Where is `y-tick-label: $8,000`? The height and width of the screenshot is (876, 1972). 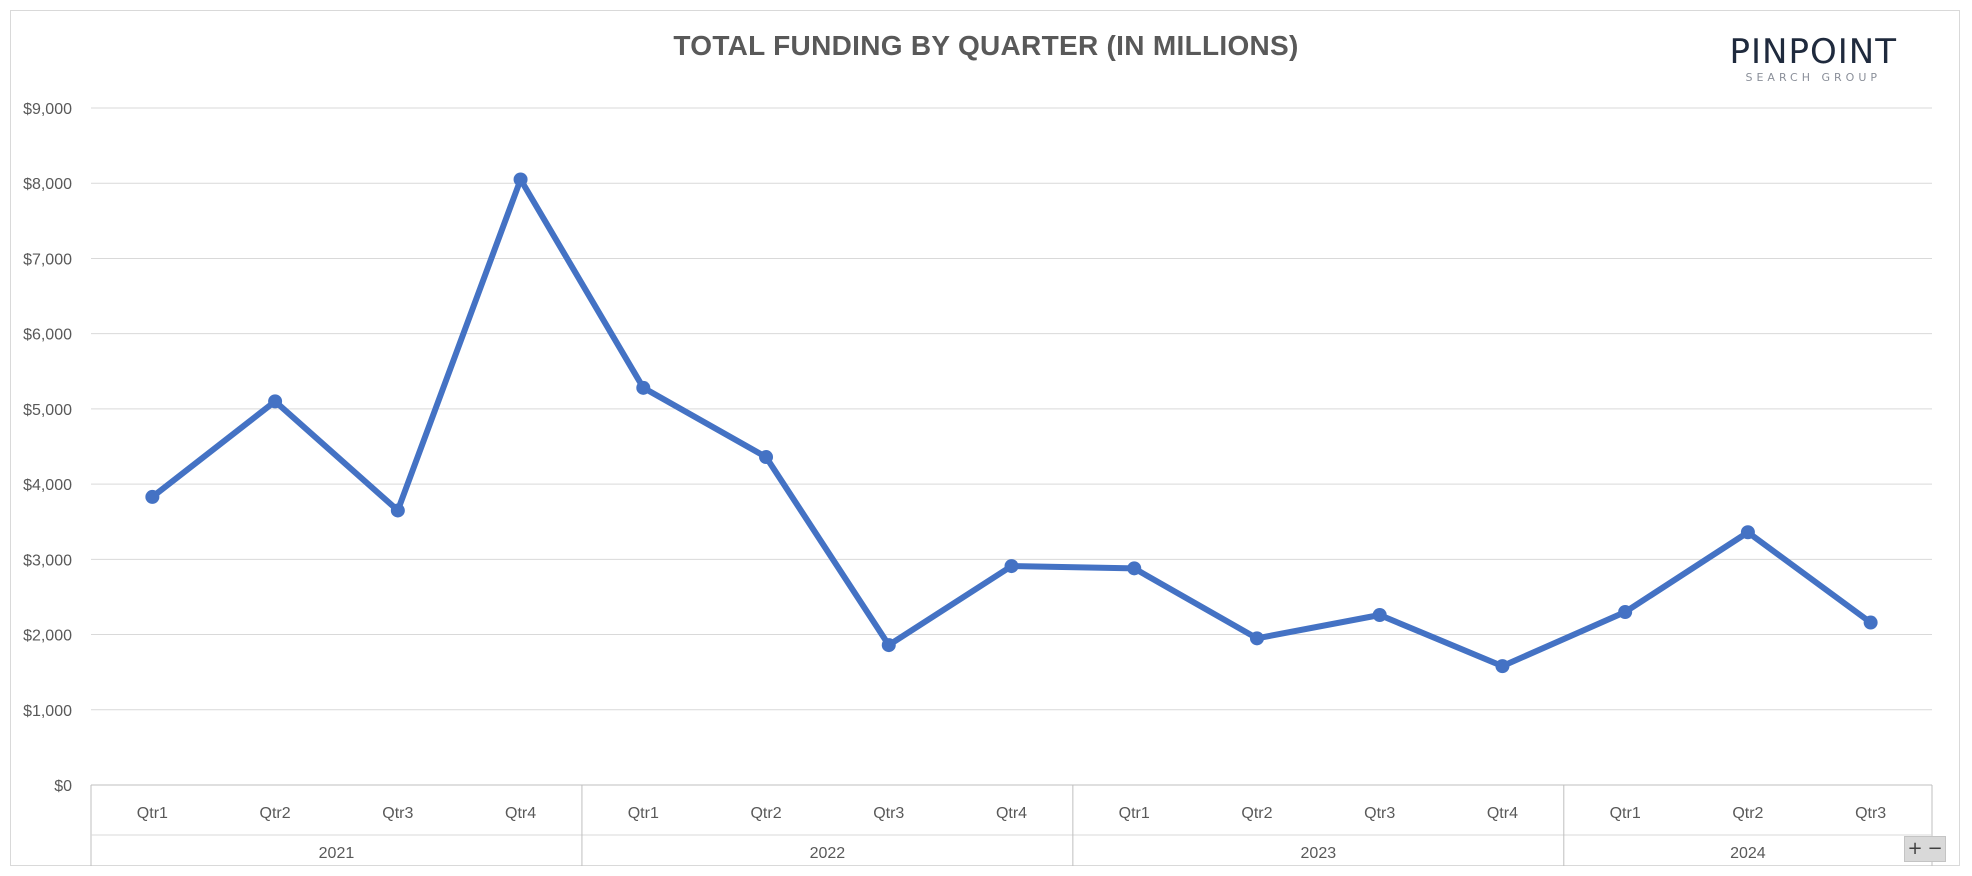
y-tick-label: $8,000 is located at coordinates (47, 184).